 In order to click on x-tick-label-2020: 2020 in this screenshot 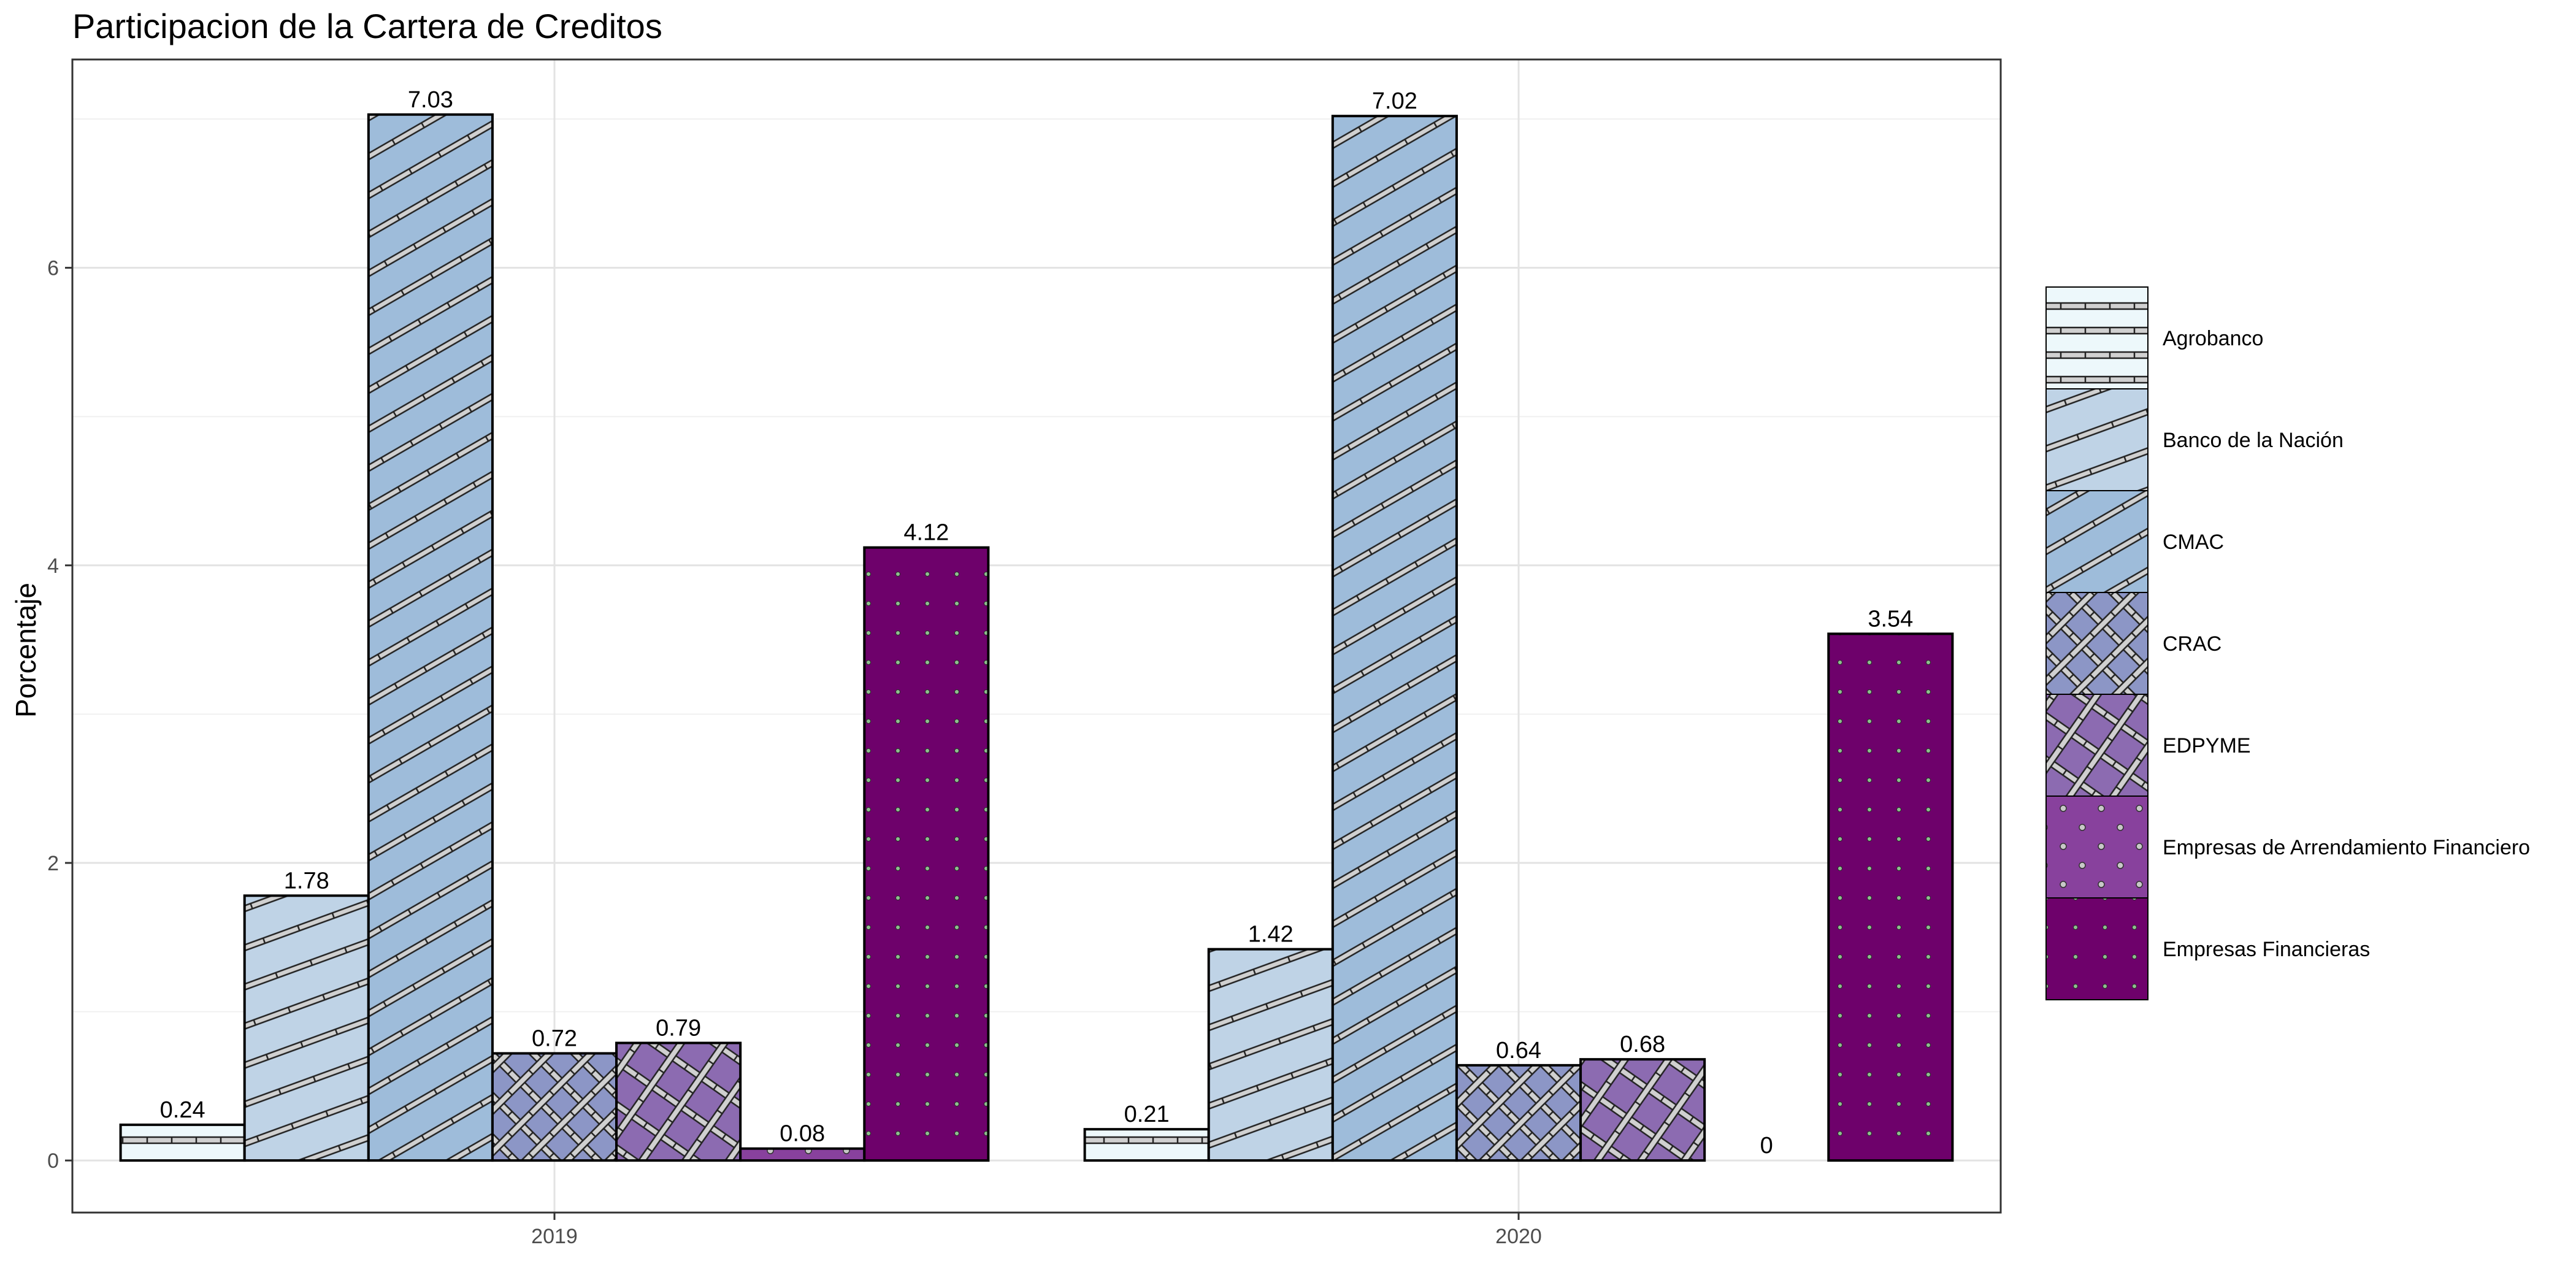, I will do `click(1518, 1236)`.